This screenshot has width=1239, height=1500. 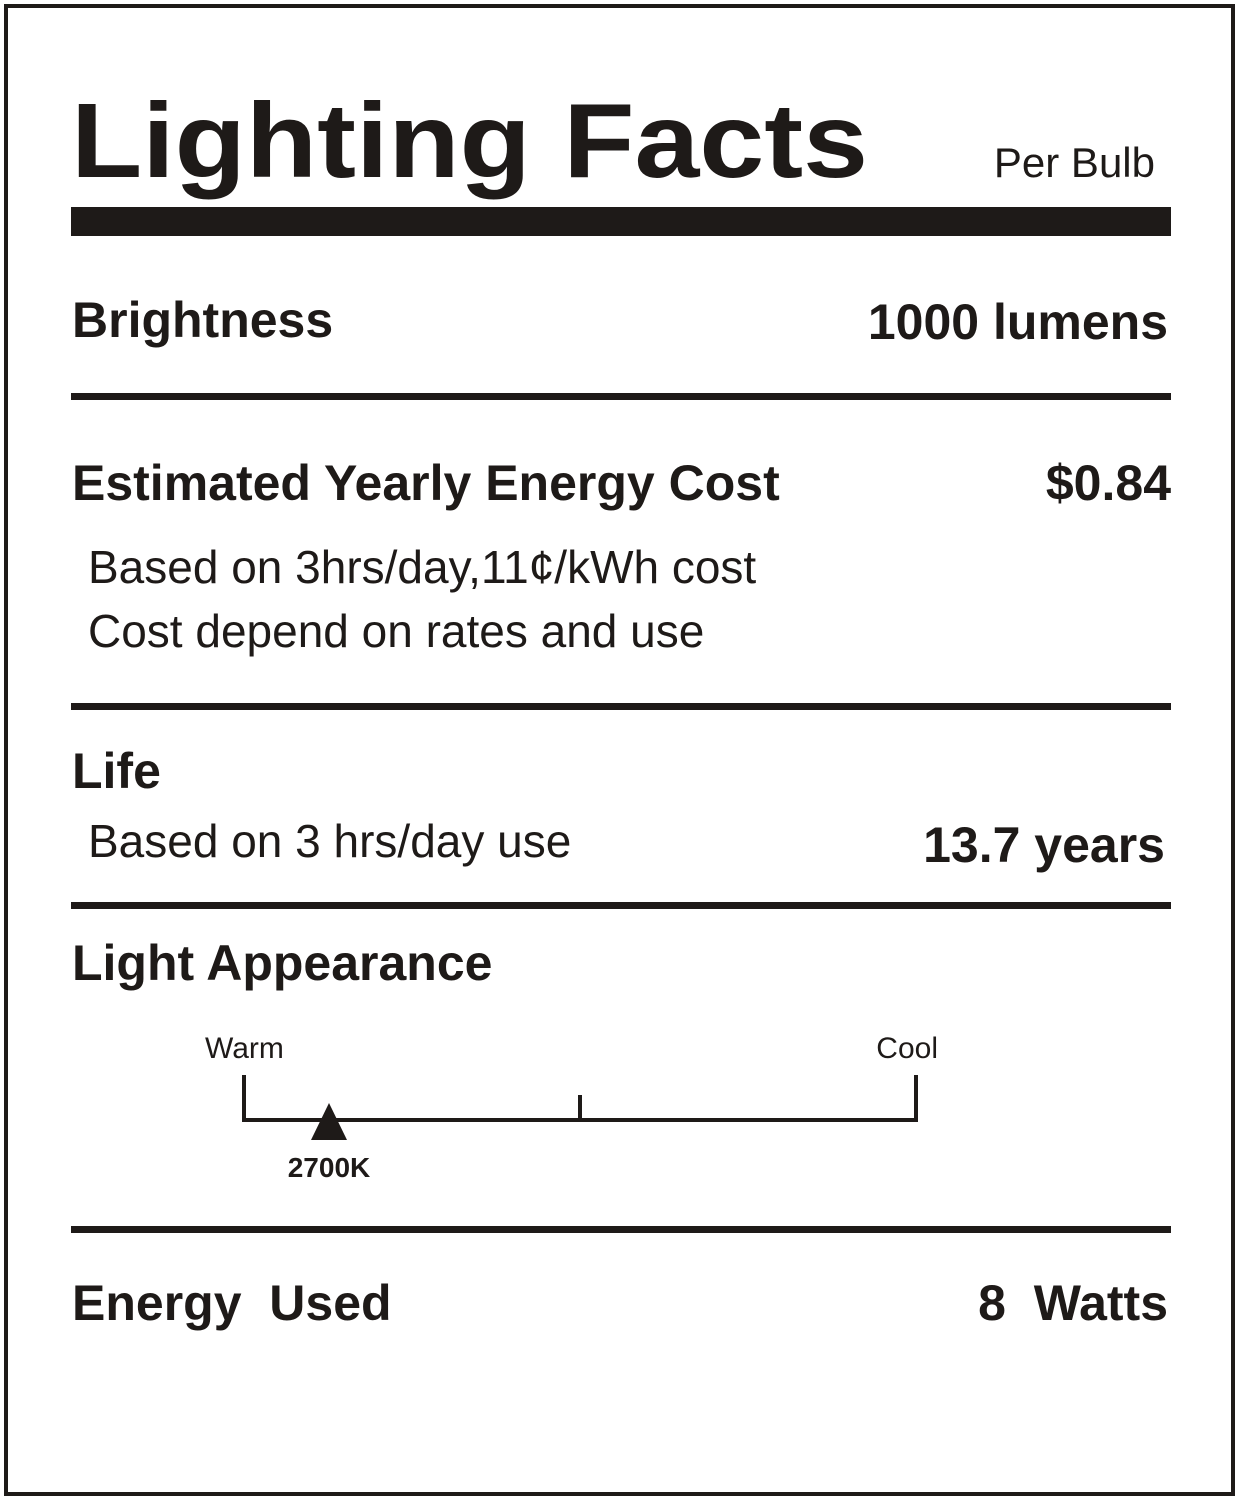 What do you see at coordinates (396, 631) in the screenshot?
I see `energy-cost-note: Cost depend on rates and use` at bounding box center [396, 631].